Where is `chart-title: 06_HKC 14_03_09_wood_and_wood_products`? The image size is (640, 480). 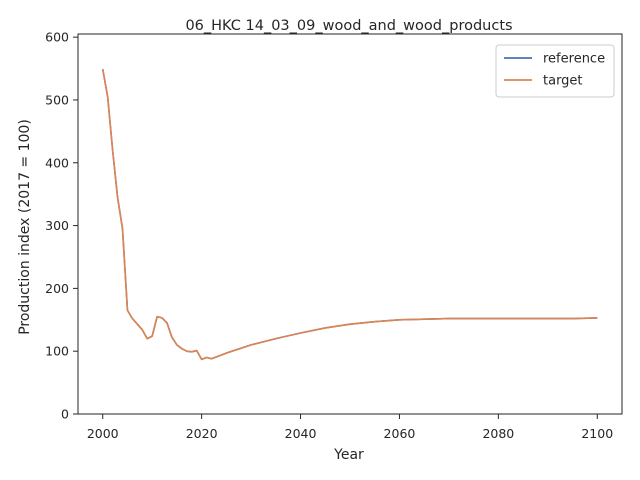 chart-title: 06_HKC 14_03_09_wood_and_wood_products is located at coordinates (348, 26).